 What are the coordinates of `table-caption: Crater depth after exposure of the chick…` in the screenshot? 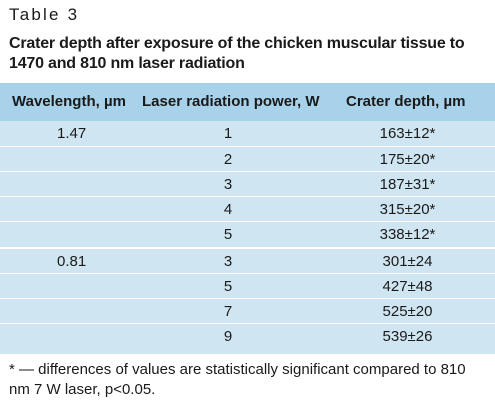 It's located at (237, 53).